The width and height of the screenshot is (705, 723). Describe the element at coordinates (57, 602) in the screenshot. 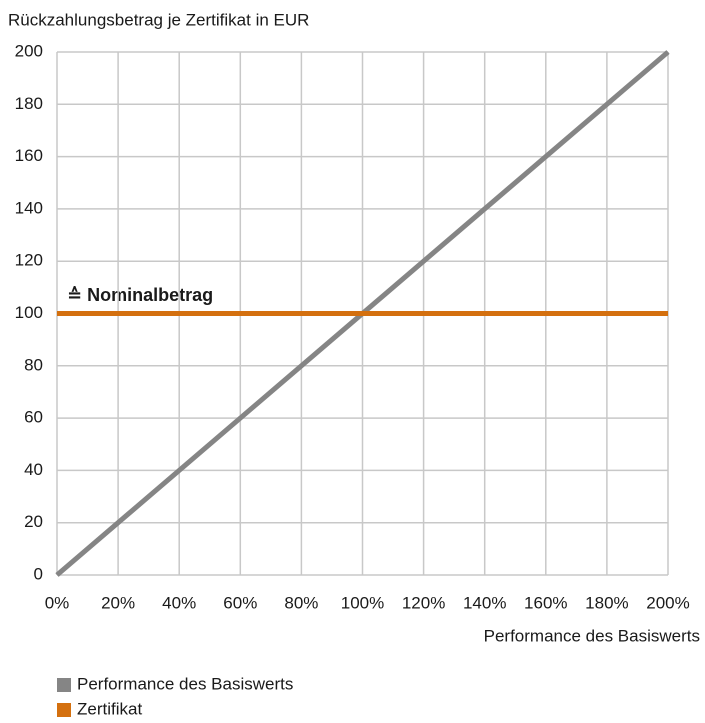

I see `x-tick-label: 0%` at that location.